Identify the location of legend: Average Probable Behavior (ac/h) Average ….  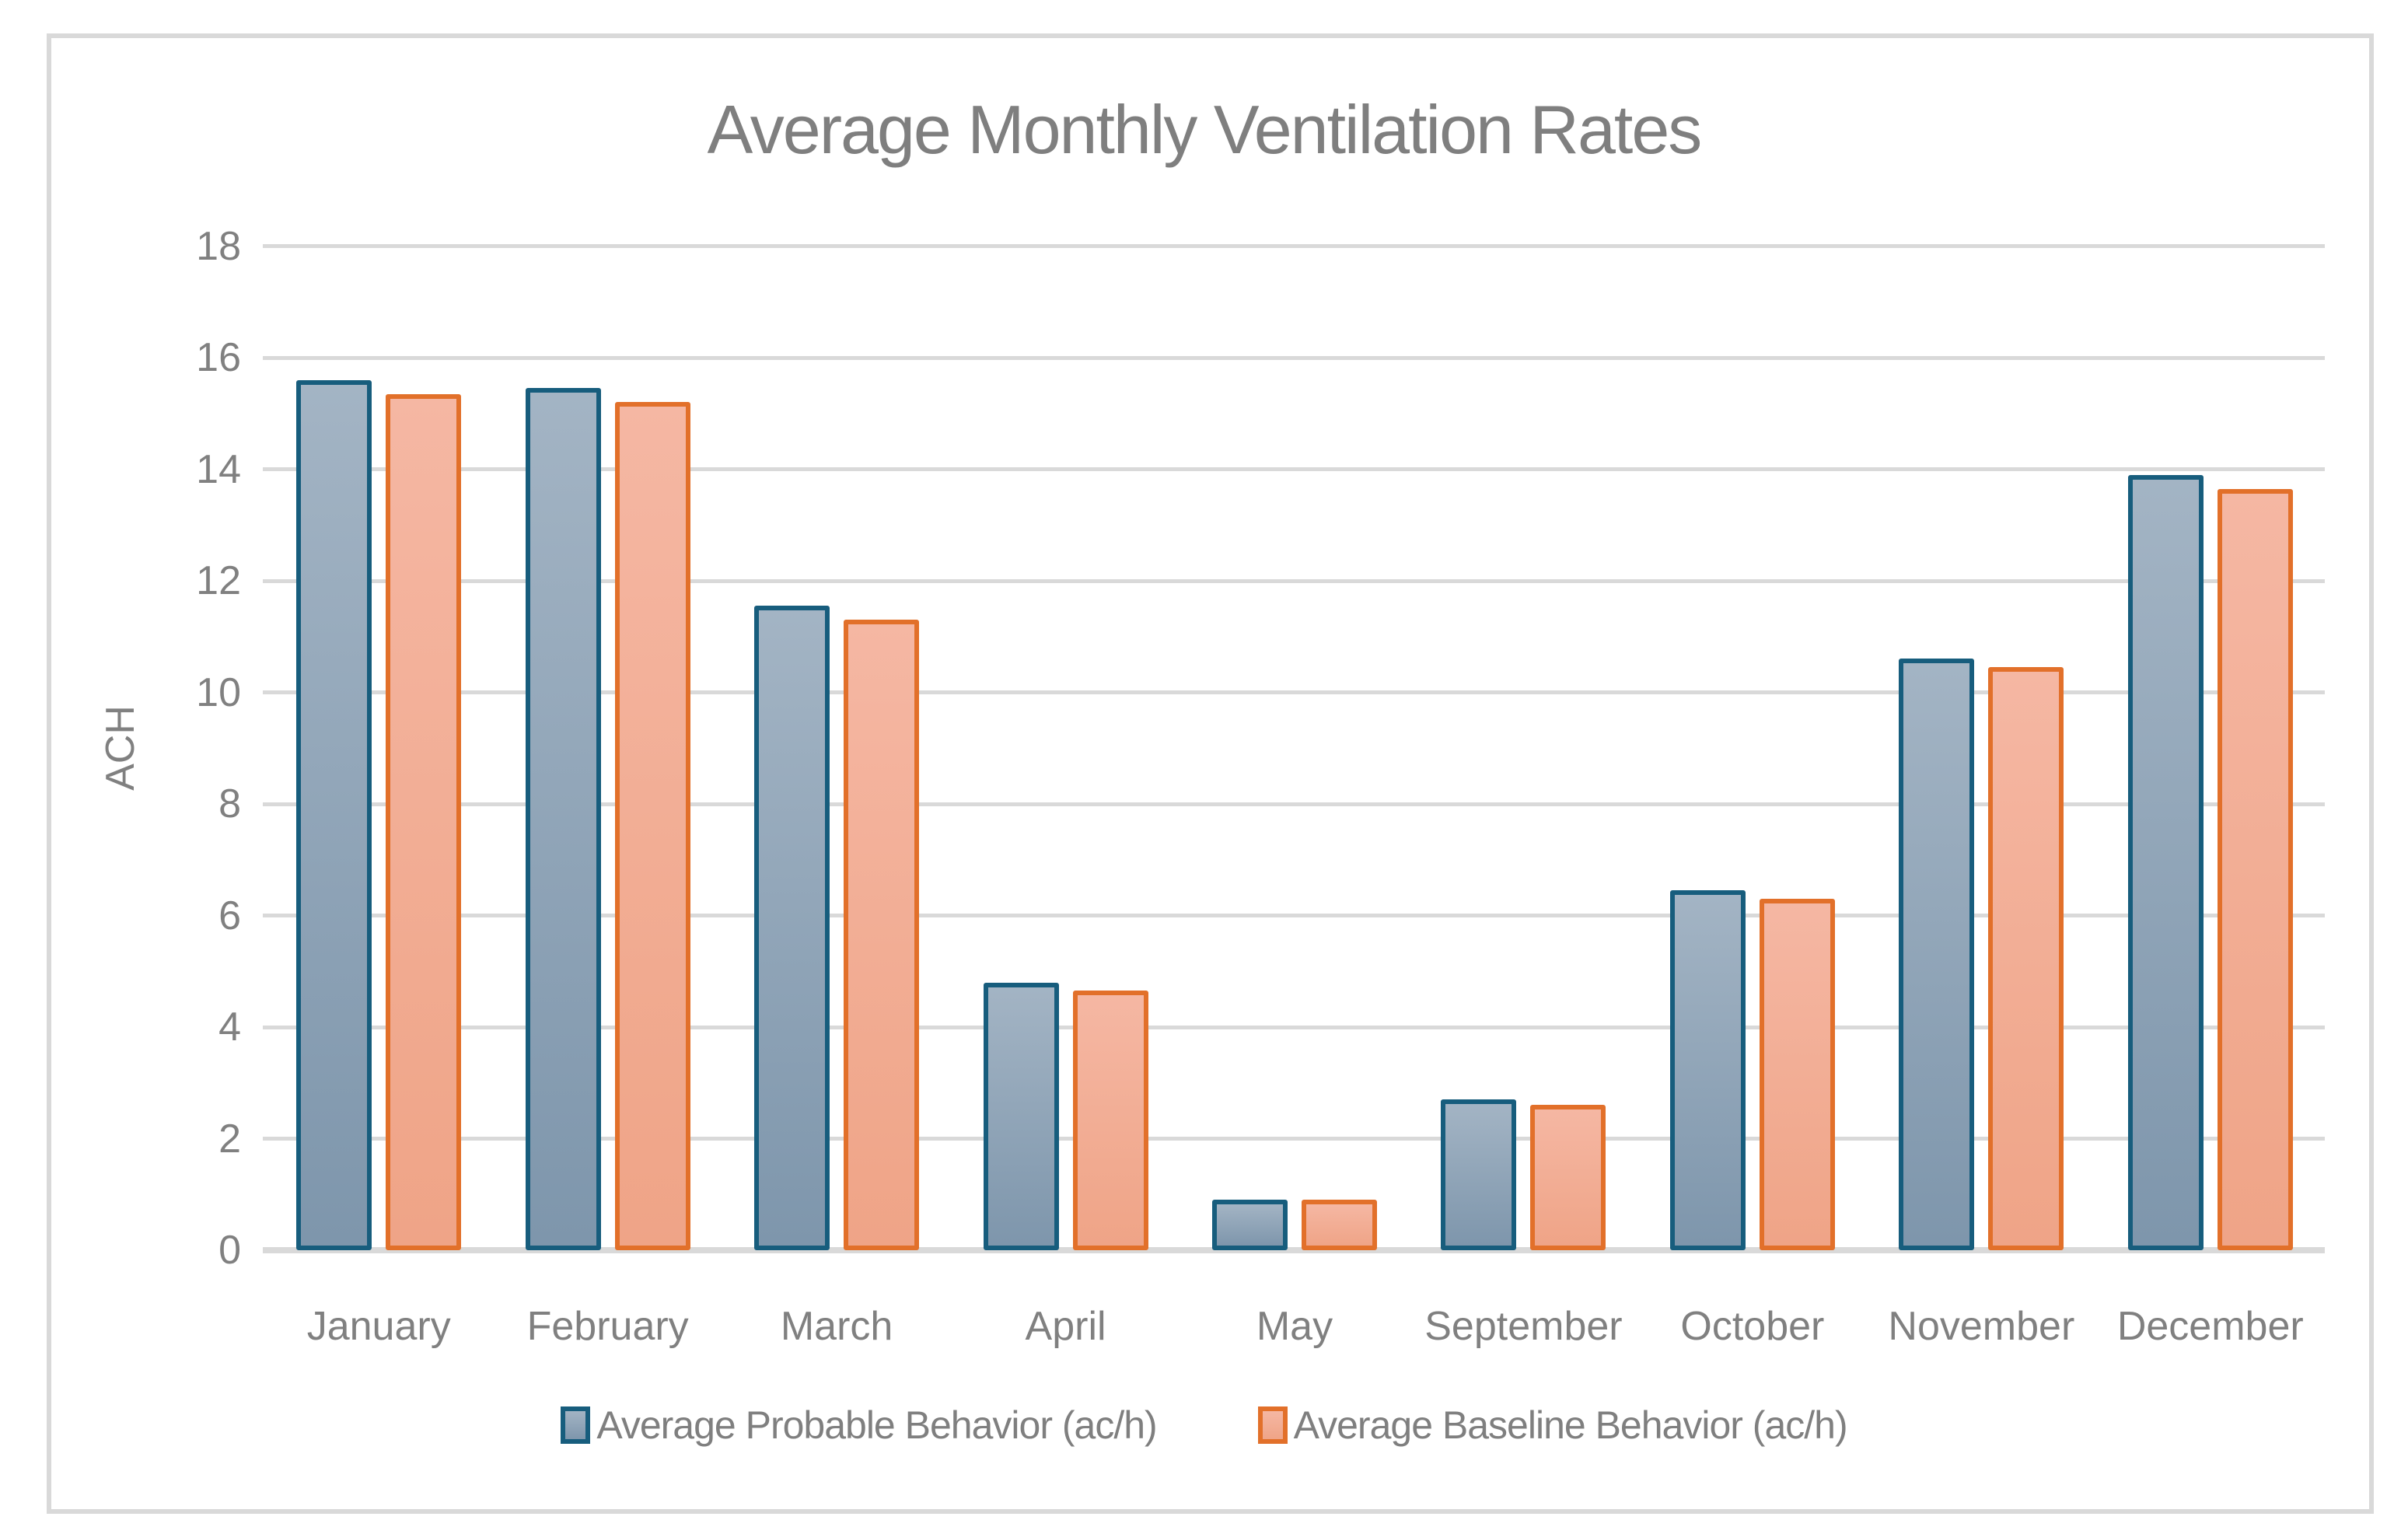
(1204, 1426).